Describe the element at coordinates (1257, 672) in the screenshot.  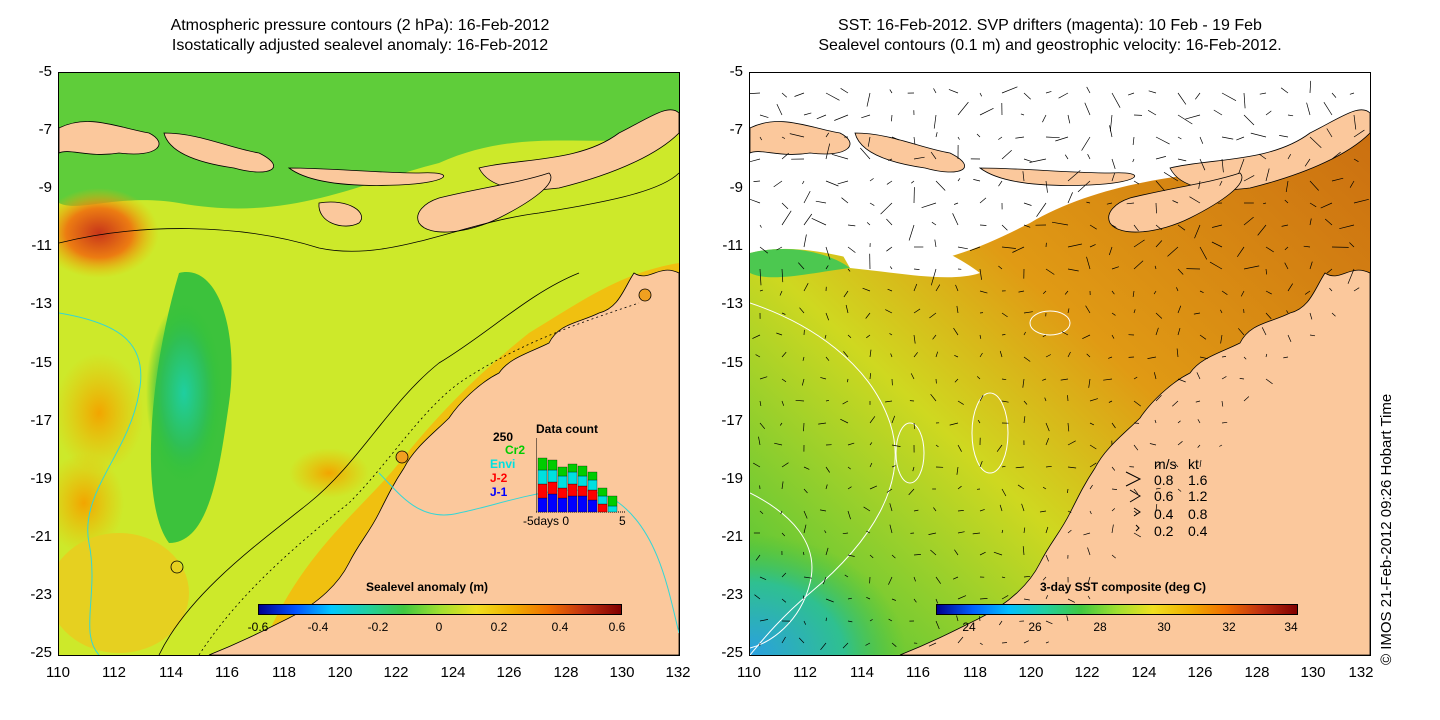
I see `right-xtick: 128` at that location.